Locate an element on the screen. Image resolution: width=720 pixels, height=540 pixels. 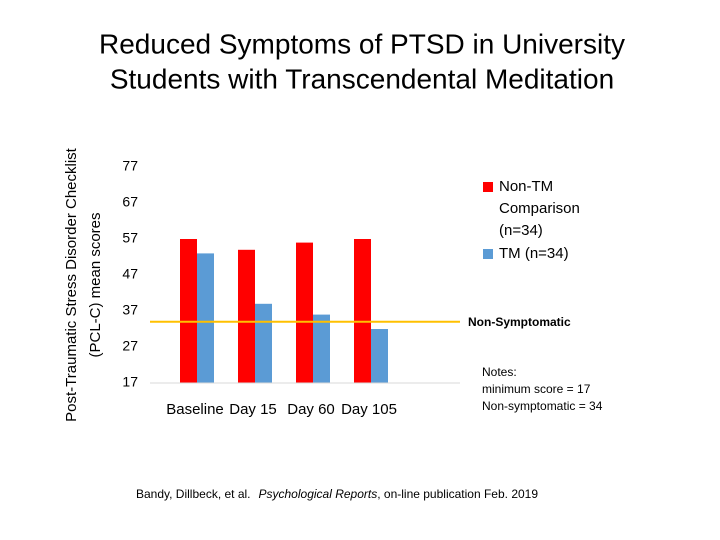
y-axis-label: (PCL-C) mean scores is located at coordinates (95, 284).